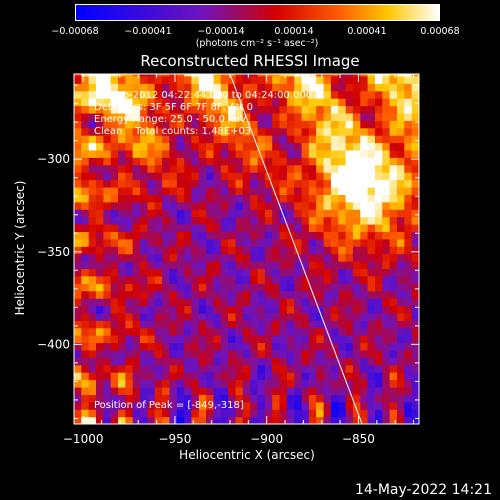 The image size is (500, 500). Describe the element at coordinates (169, 405) in the screenshot. I see `annotation-peak-position: Position of Peak = [-849,-318]` at that location.